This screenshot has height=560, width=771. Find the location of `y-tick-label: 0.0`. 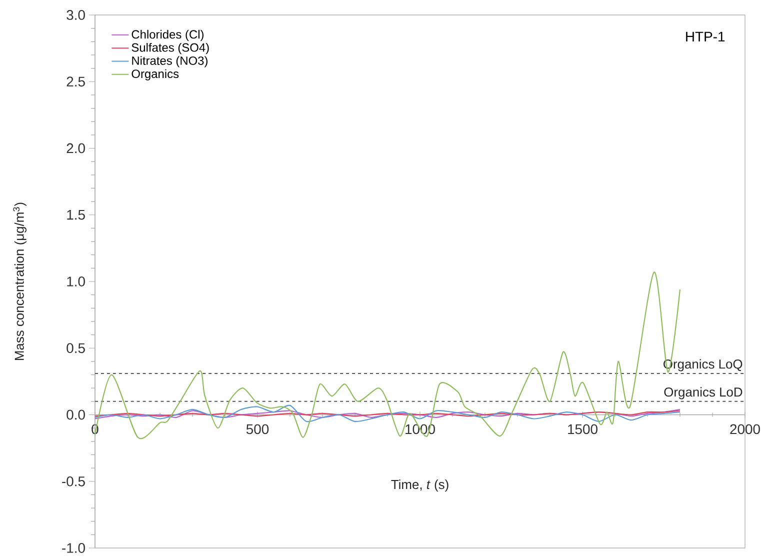

y-tick-label: 0.0 is located at coordinates (75, 415).